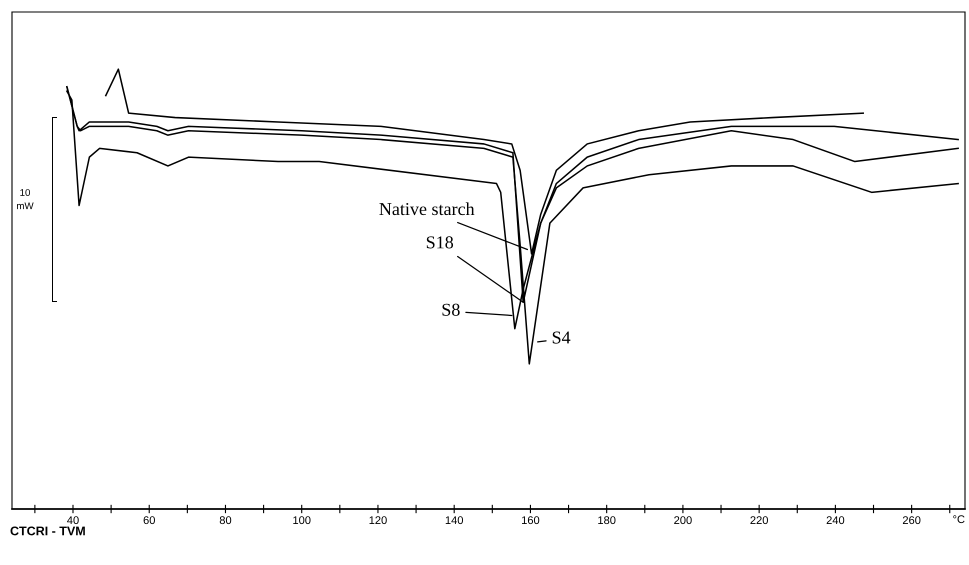 The height and width of the screenshot is (565, 969). Describe the element at coordinates (451, 310) in the screenshot. I see `annotation: S8` at that location.